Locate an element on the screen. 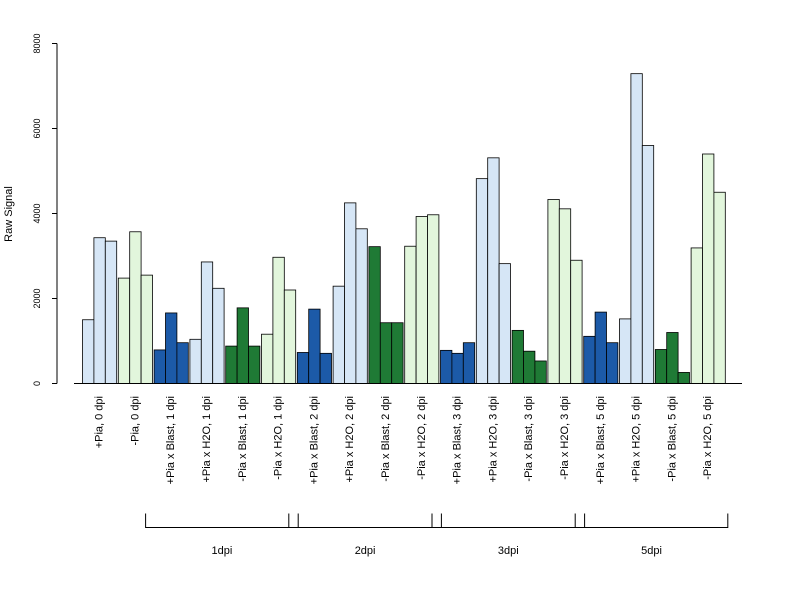  x-tick-label: +Pia x H2O, 5 dpi is located at coordinates (637, 439).